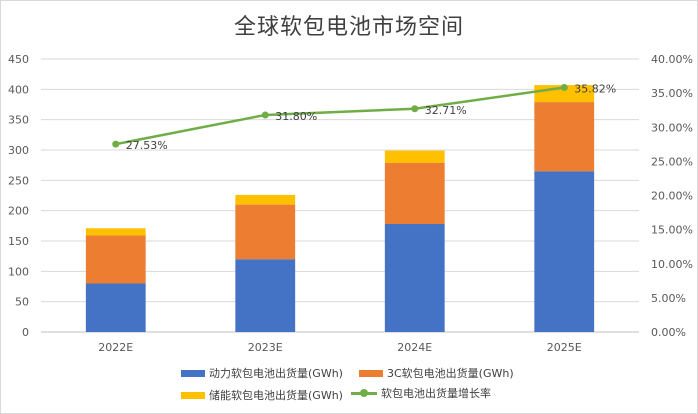 The image size is (698, 414). I want to click on y-right-tick-label: 10.00%, so click(672, 264).